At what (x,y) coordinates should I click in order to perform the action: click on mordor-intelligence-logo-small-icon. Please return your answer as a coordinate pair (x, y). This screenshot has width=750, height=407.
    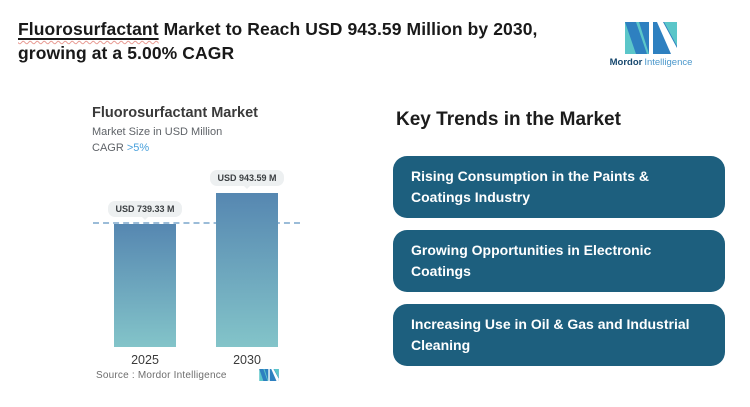
    Looking at the image, I should click on (269, 375).